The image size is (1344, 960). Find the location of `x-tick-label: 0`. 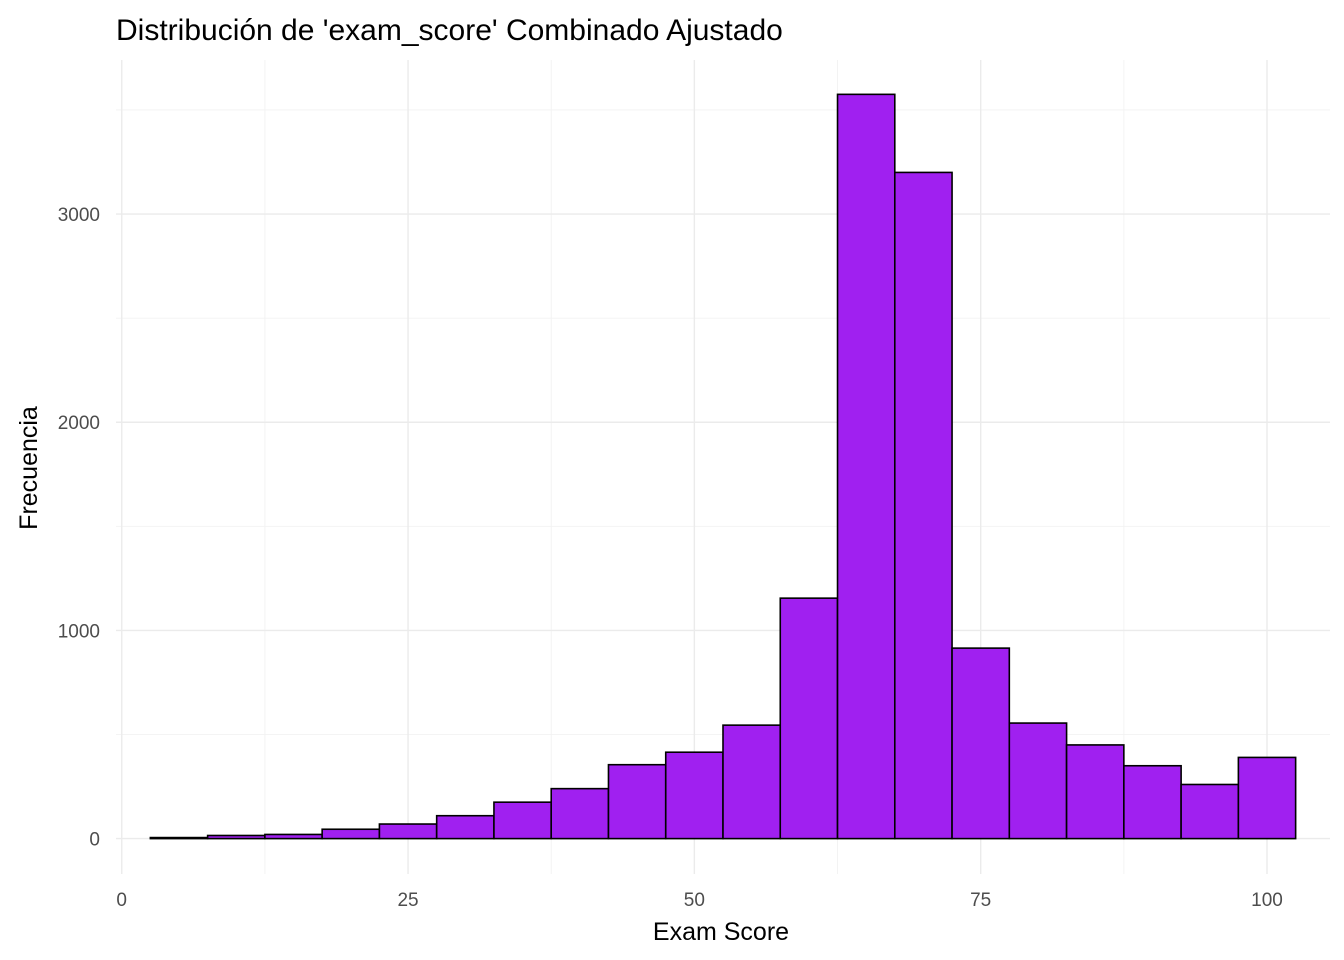

x-tick-label: 0 is located at coordinates (121, 900).